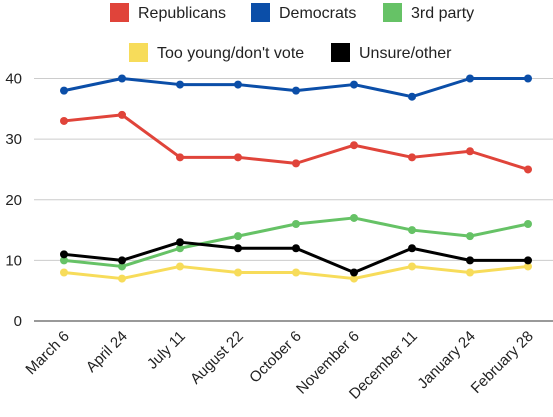 This screenshot has width=553, height=417. What do you see at coordinates (502, 362) in the screenshot?
I see `x-tick-label: February 28` at bounding box center [502, 362].